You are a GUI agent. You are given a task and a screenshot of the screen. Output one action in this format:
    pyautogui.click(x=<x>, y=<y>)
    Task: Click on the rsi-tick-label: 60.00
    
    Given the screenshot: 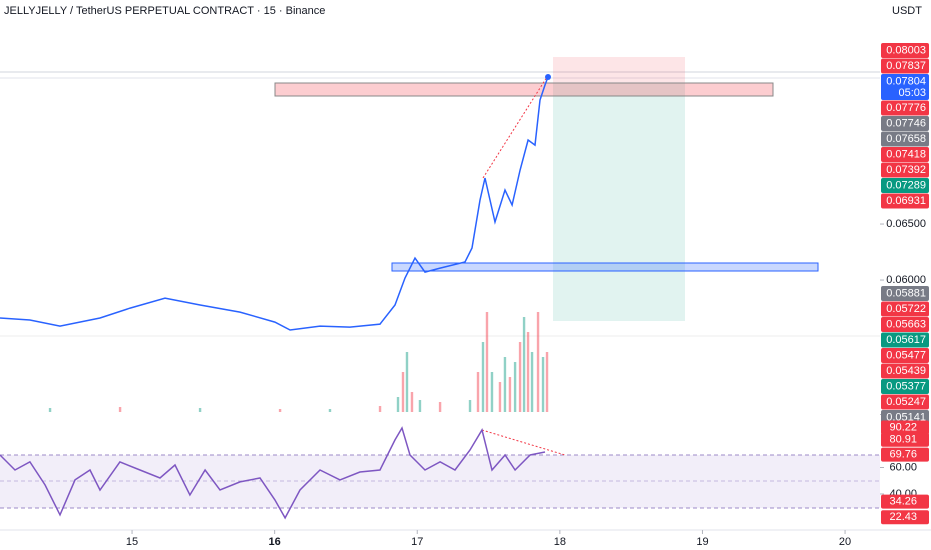 What is the action you would take?
    pyautogui.click(x=903, y=467)
    